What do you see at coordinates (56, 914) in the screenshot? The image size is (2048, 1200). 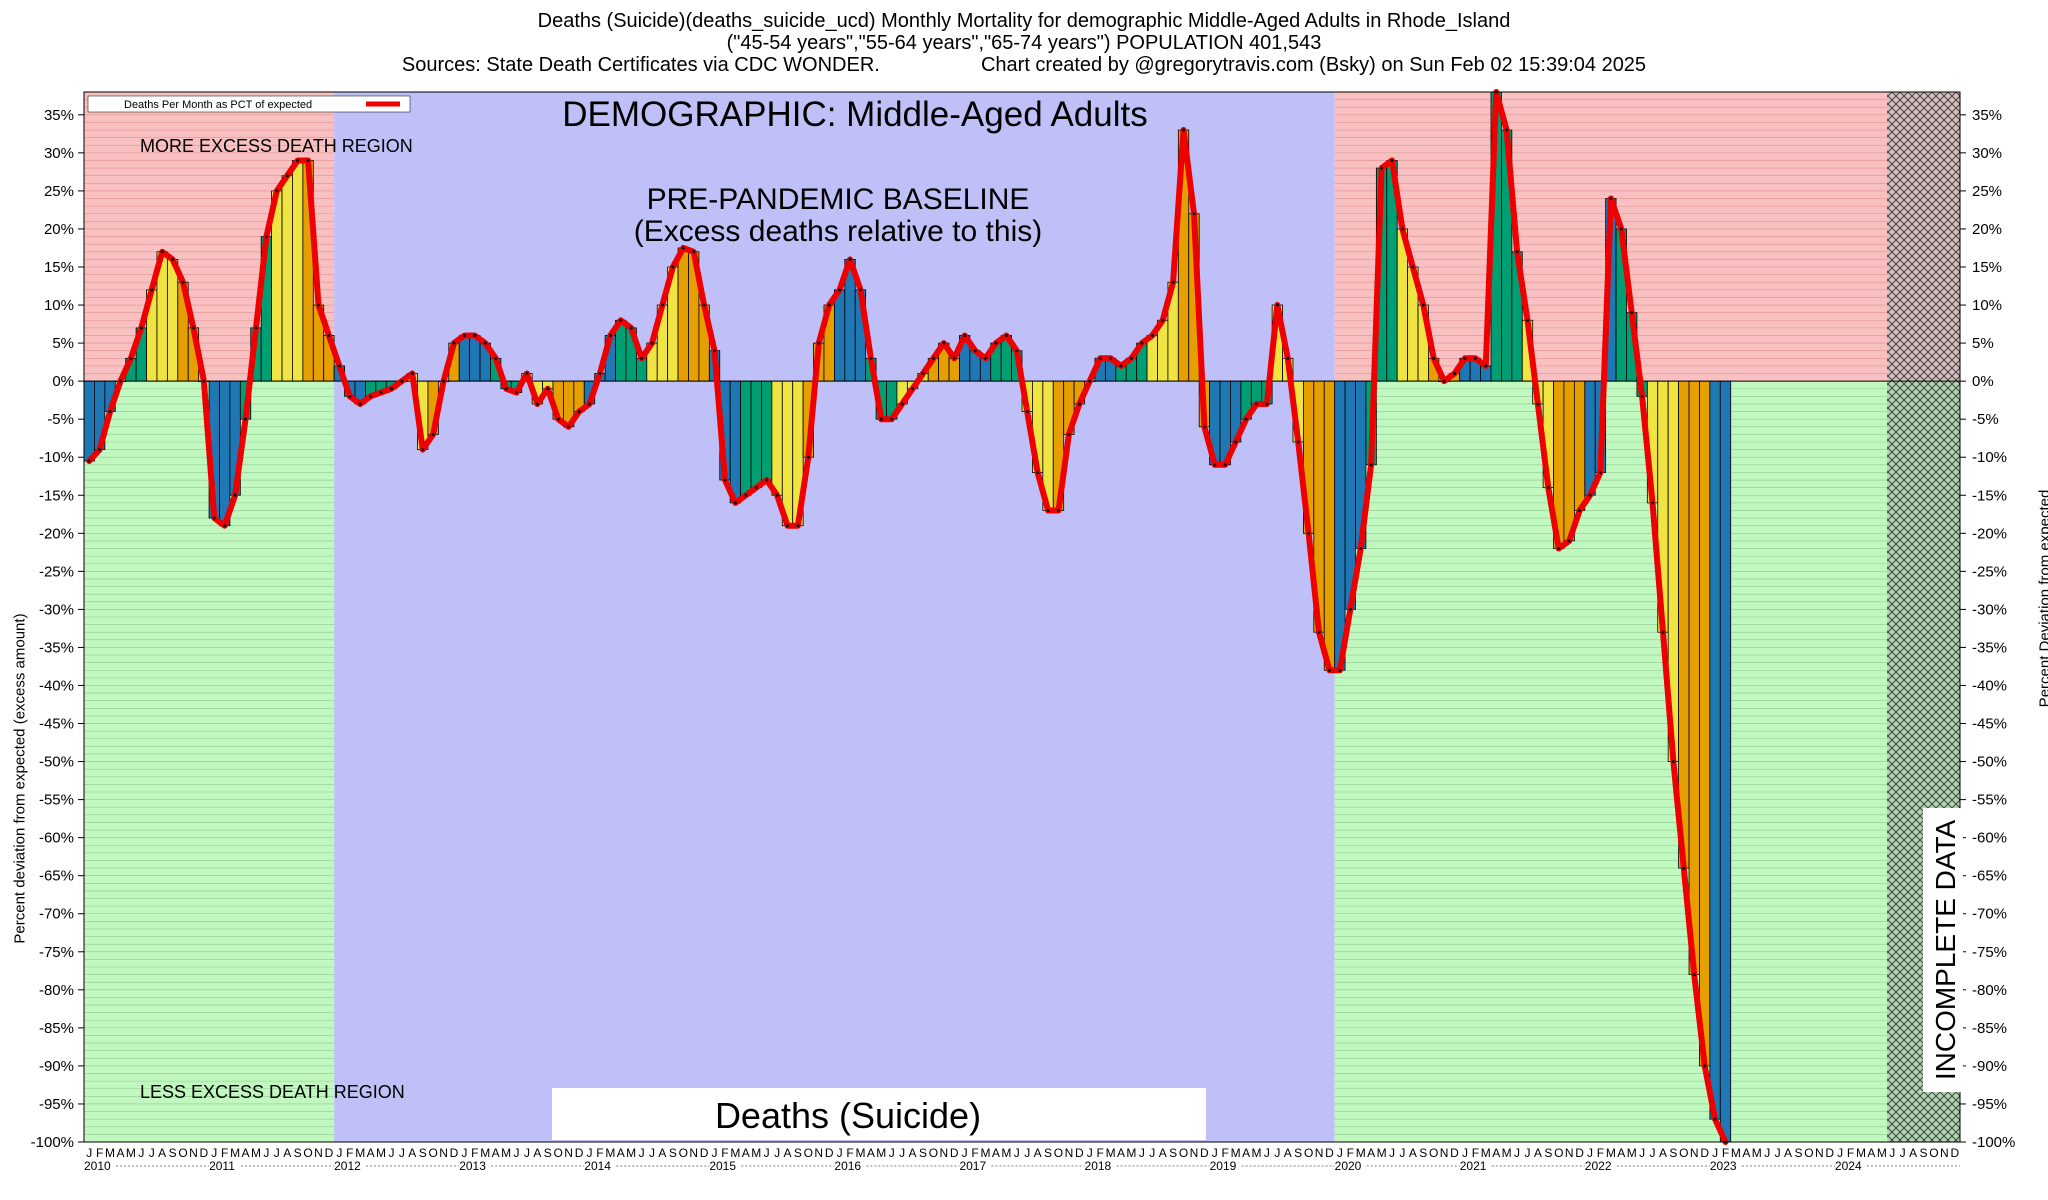 I see `ytick-label-left: -70%` at bounding box center [56, 914].